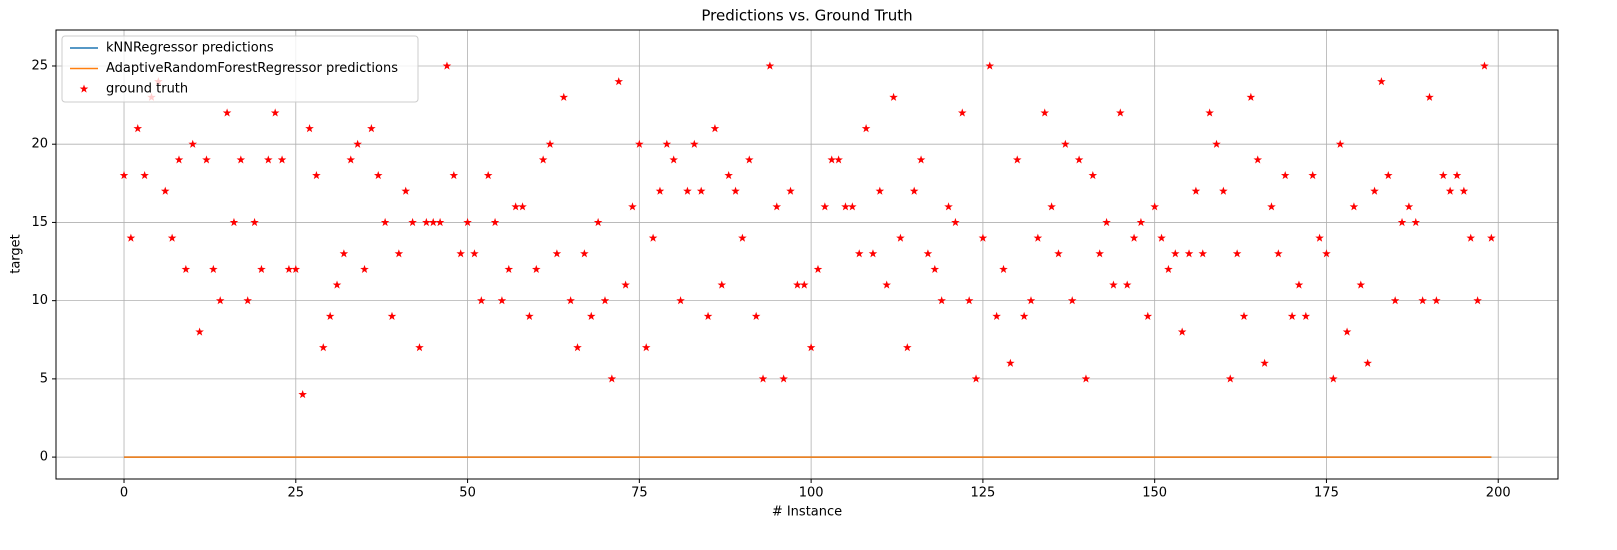  Describe the element at coordinates (467, 493) in the screenshot. I see `x-tick-label: 50` at that location.